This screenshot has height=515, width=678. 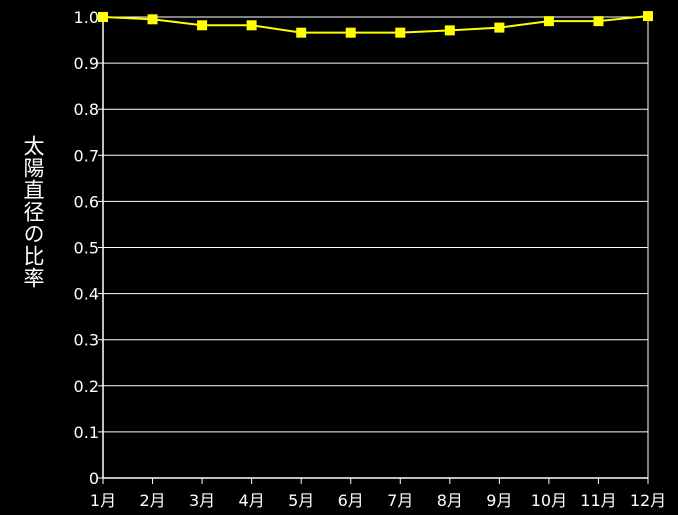 I want to click on x-tick-label-8: 9月, so click(x=499, y=500).